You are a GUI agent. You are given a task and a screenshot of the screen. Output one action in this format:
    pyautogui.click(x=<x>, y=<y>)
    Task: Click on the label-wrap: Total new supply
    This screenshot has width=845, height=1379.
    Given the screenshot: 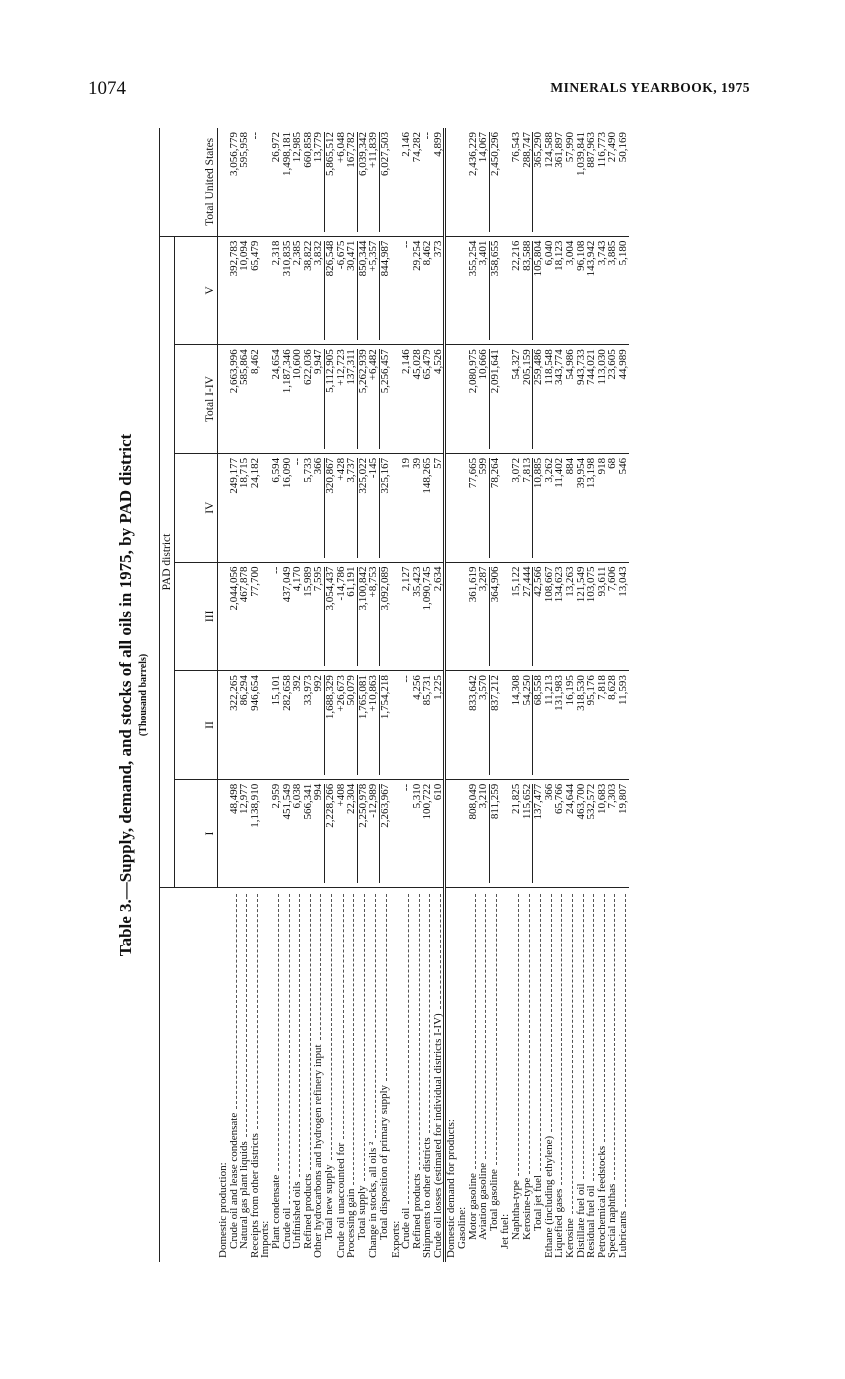 What is the action you would take?
    pyautogui.click(x=329, y=1075)
    